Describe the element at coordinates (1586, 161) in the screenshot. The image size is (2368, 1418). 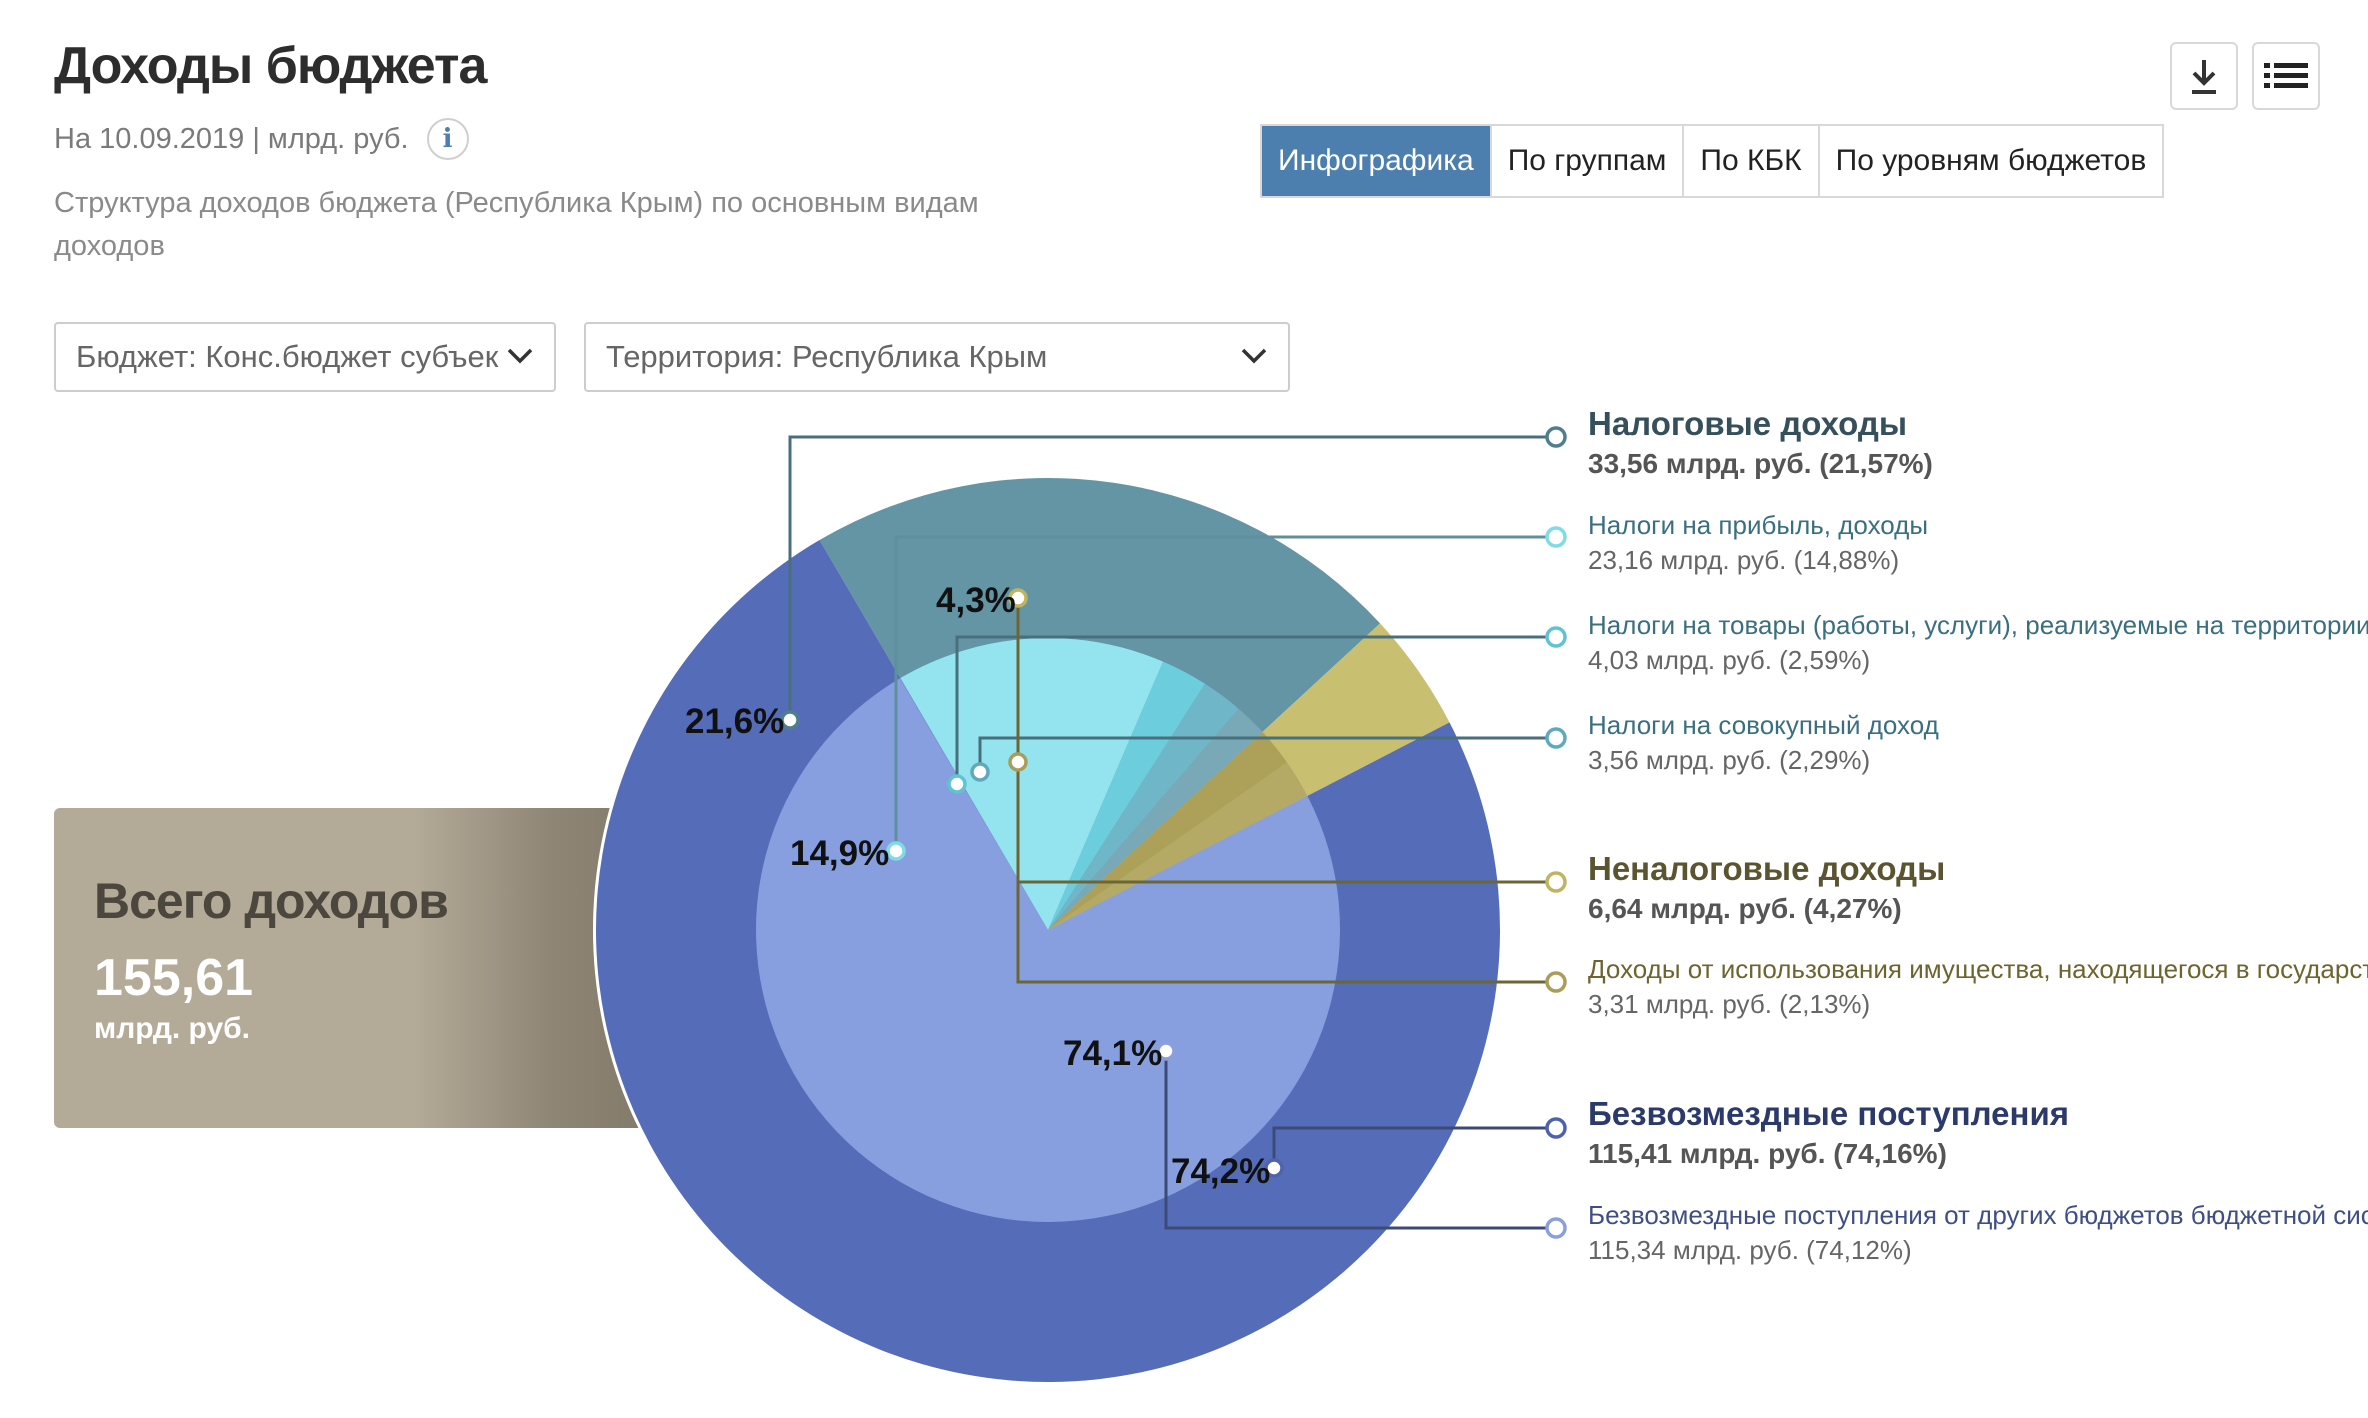
I see `tab-by-groups: По группам` at that location.